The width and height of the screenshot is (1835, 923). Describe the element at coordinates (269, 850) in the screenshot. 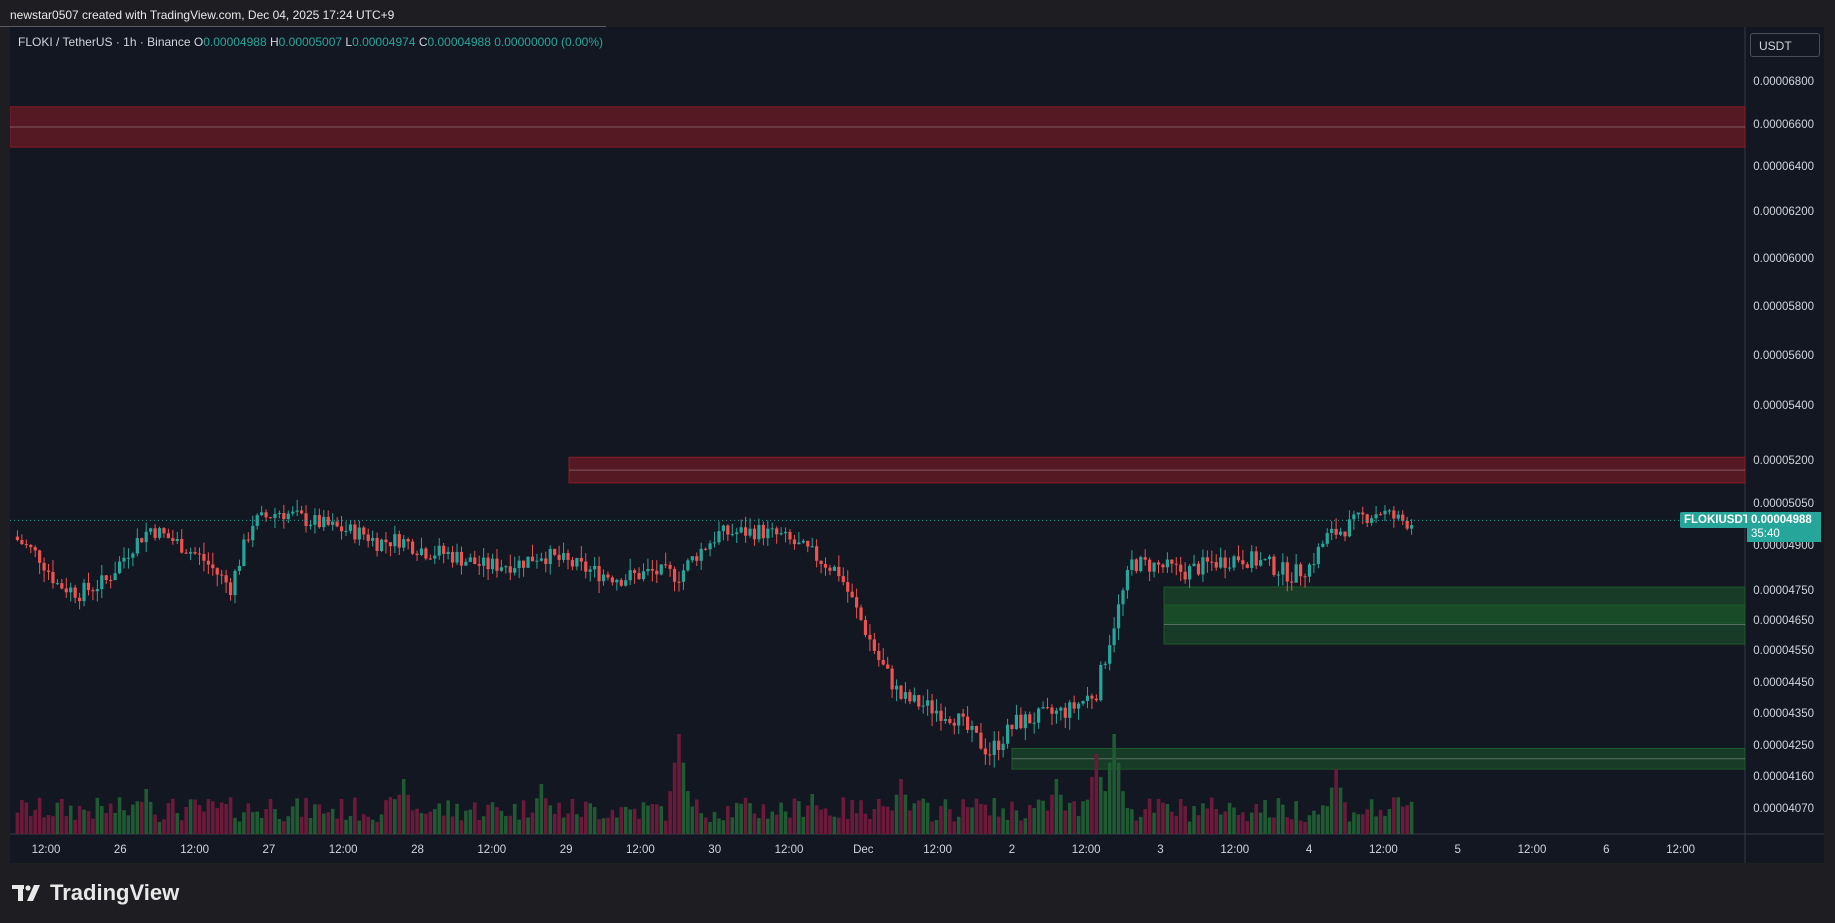

I see `x-tick-label: 27` at that location.